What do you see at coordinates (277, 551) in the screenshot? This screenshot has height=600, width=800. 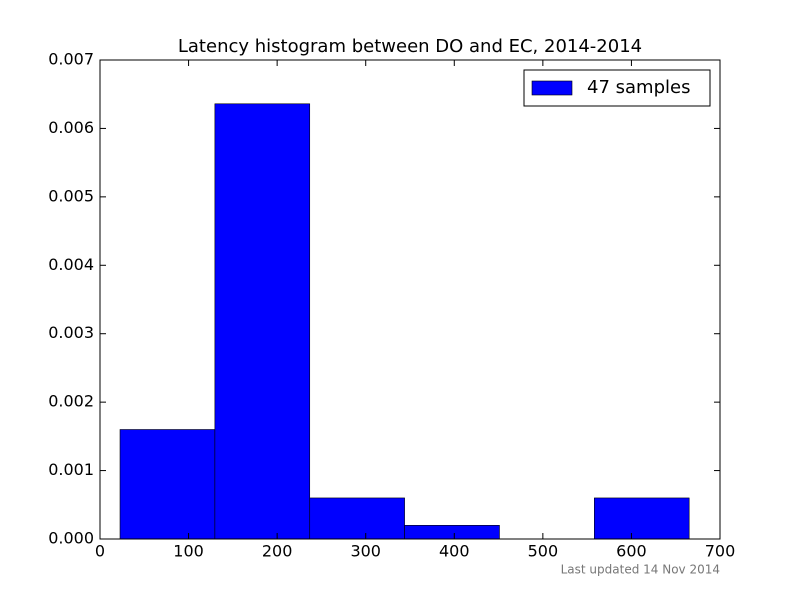 I see `x-tick-label: 200` at bounding box center [277, 551].